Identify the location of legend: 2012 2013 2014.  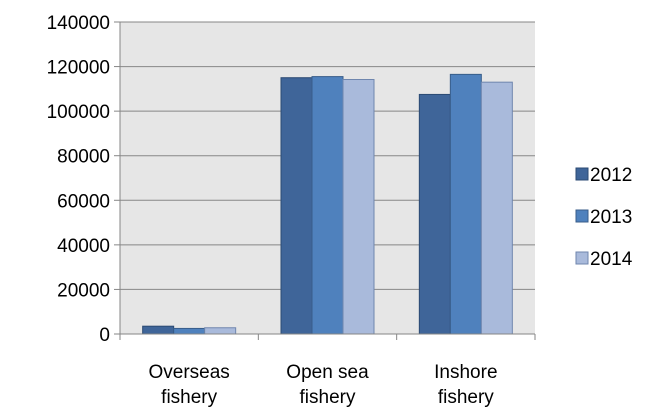
(604, 217).